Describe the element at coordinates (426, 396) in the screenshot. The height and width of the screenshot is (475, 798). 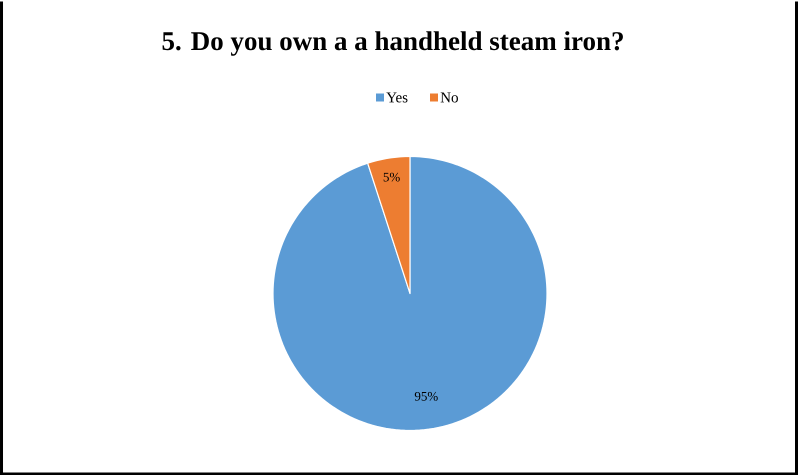
I see `data-label: 95%` at that location.